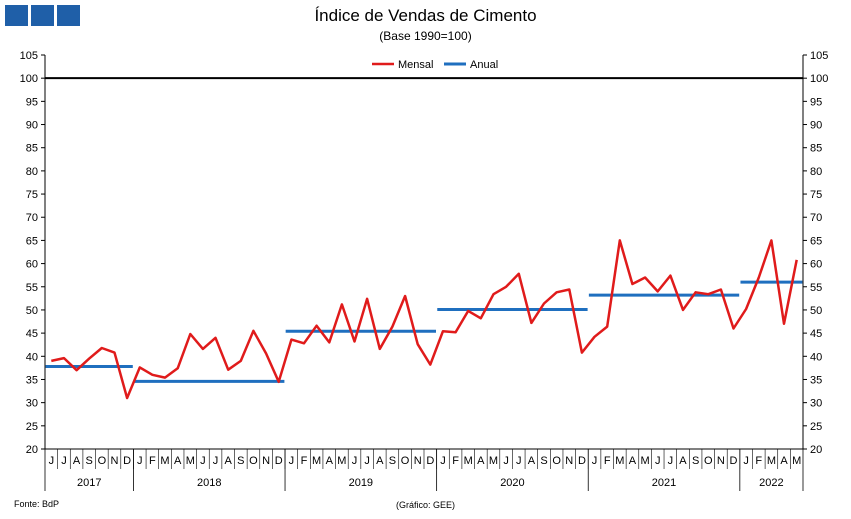 This screenshot has width=851, height=519. What do you see at coordinates (32, 172) in the screenshot?
I see `y-tick-label-left: 80` at bounding box center [32, 172].